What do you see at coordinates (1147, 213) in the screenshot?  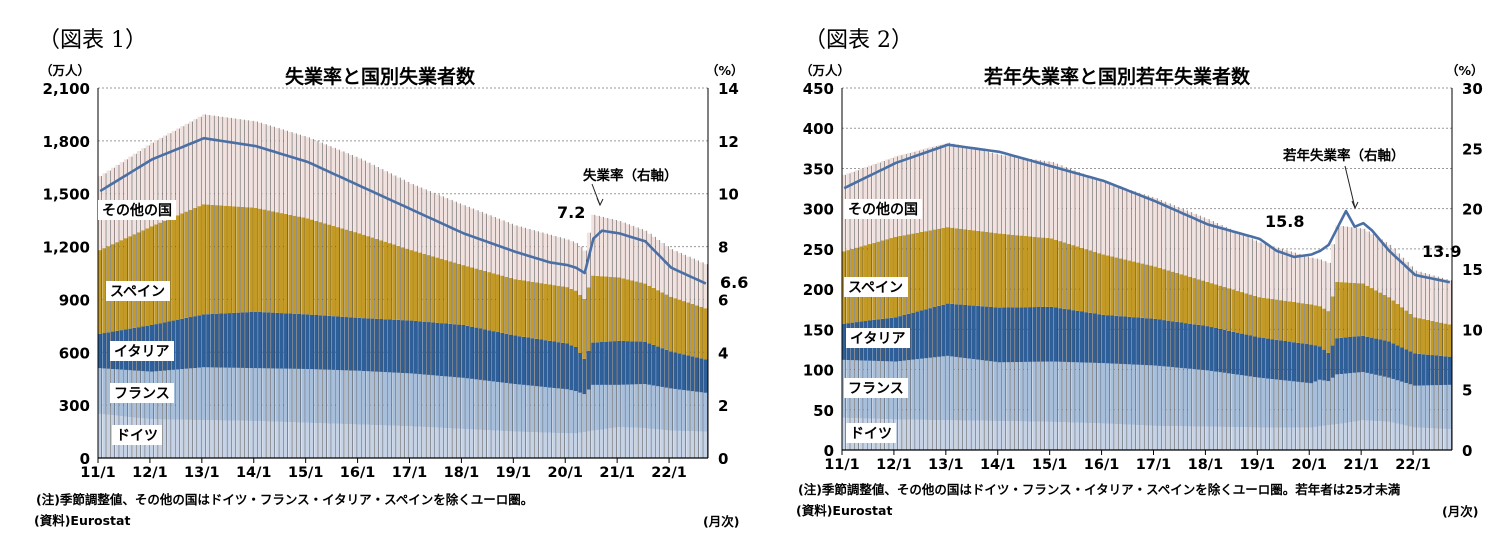 I see `rate-line` at bounding box center [1147, 213].